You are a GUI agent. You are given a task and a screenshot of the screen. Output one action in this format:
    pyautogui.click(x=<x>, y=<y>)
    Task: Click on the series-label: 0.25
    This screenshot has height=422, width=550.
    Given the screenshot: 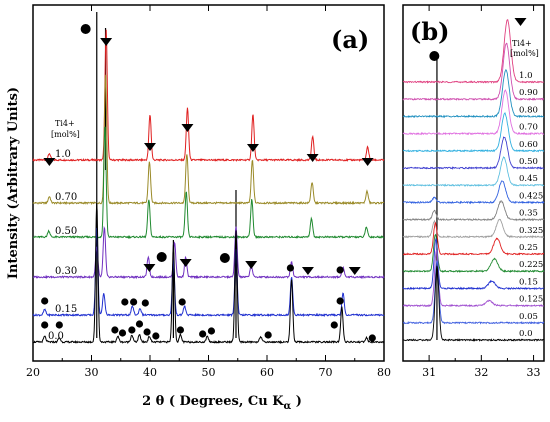 What is the action you would take?
    pyautogui.click(x=528, y=248)
    